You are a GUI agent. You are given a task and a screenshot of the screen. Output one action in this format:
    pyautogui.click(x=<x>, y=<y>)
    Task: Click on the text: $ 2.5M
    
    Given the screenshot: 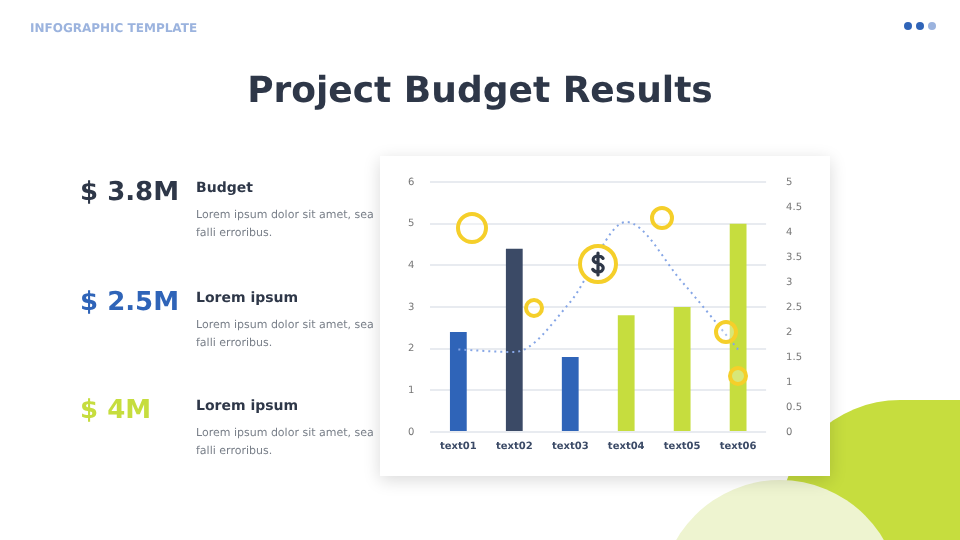 What is the action you would take?
    pyautogui.click(x=130, y=303)
    